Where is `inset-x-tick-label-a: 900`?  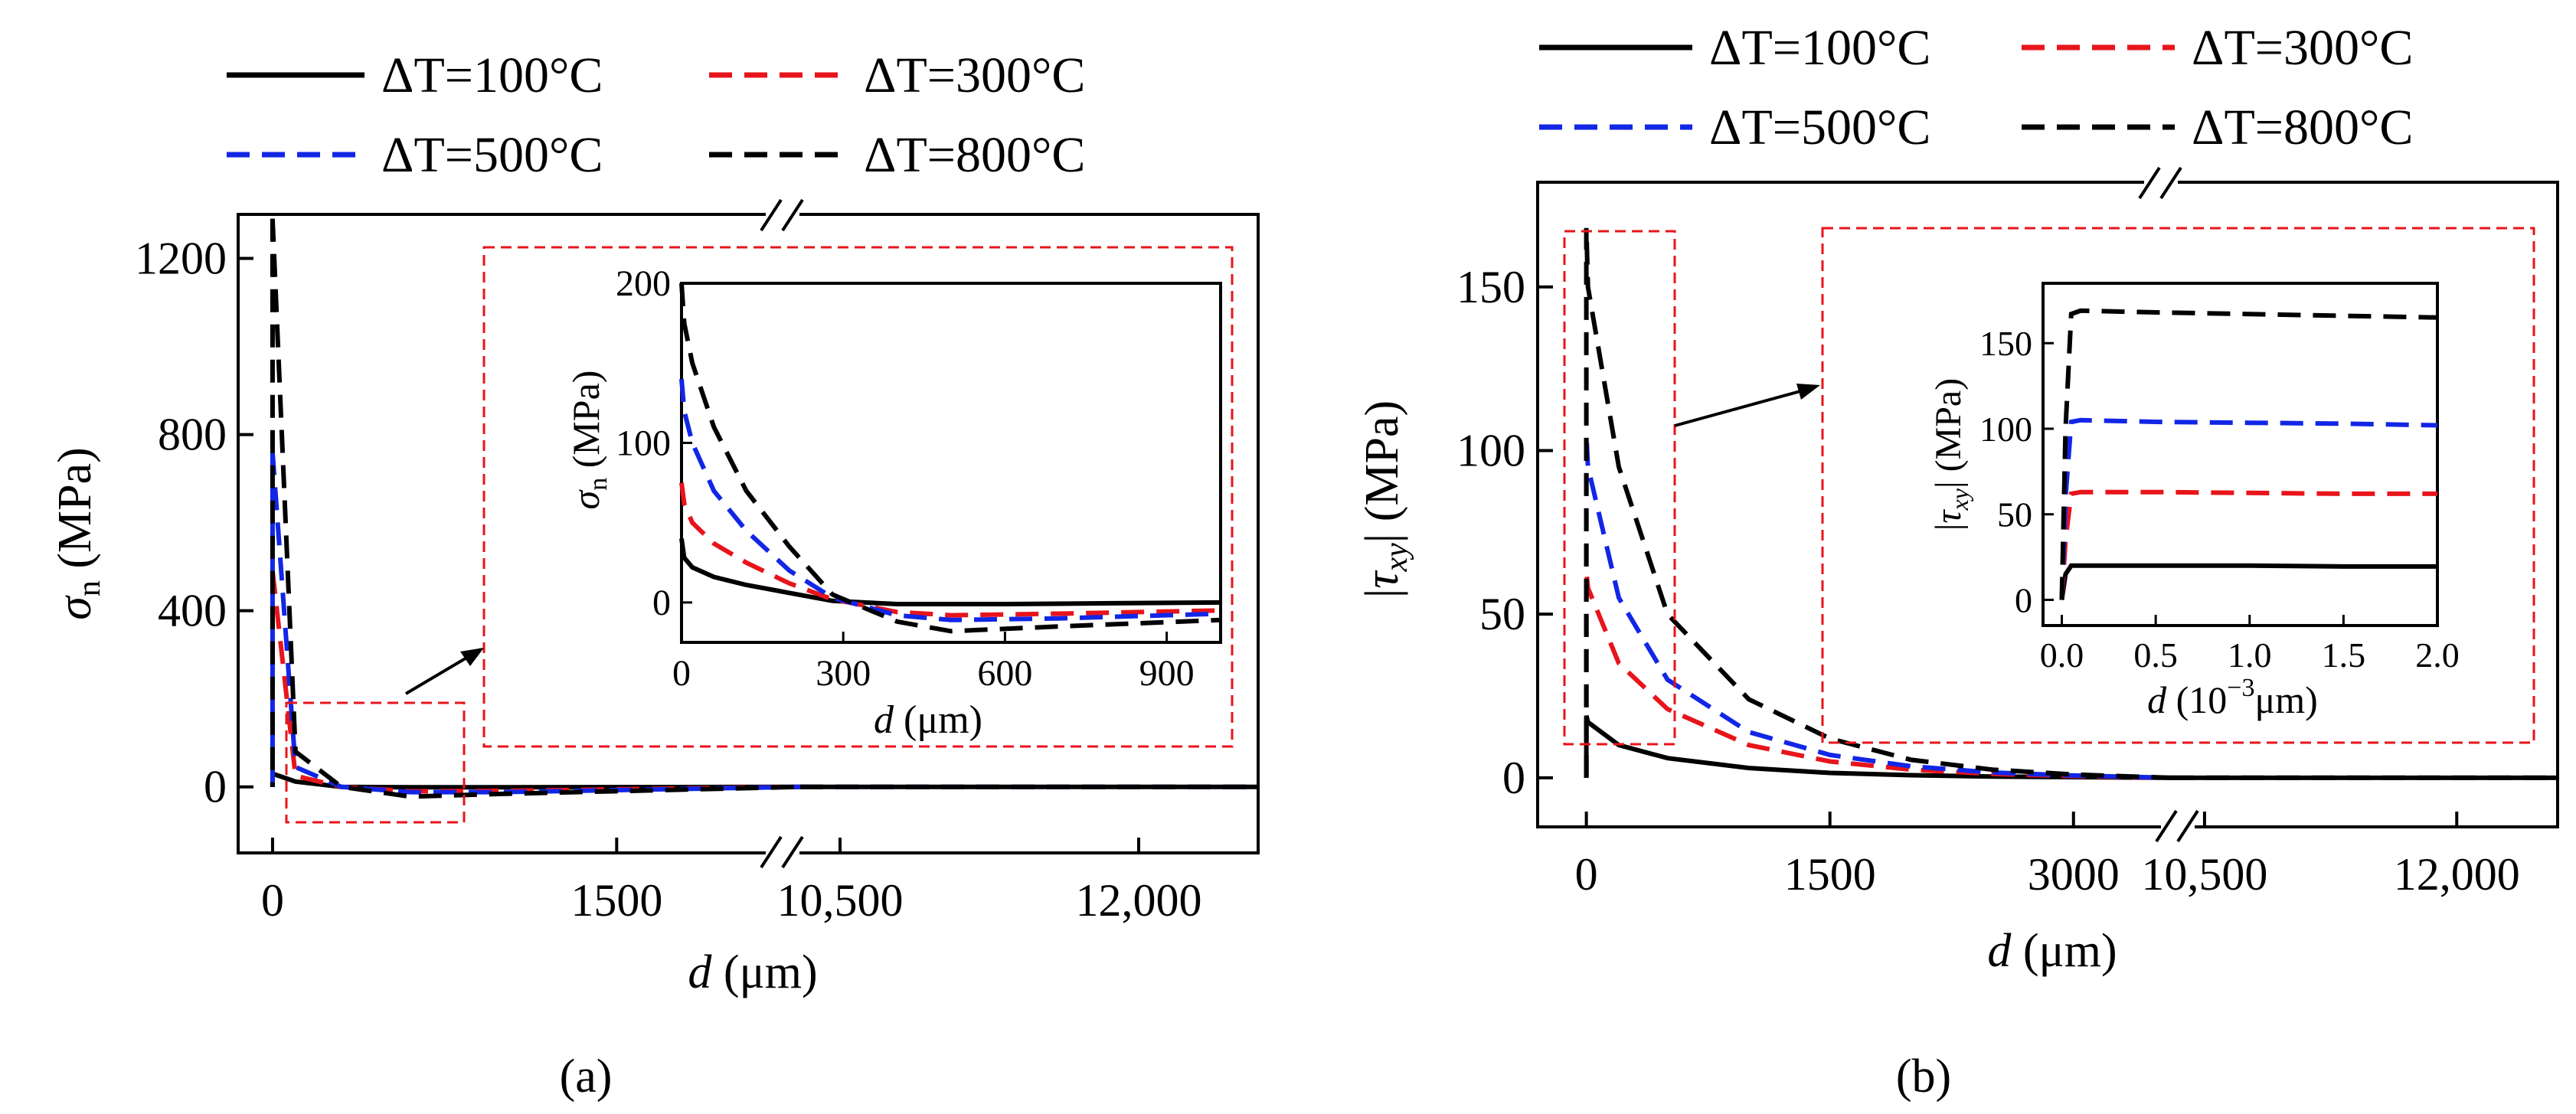
inset-x-tick-label-a: 900 is located at coordinates (1167, 673).